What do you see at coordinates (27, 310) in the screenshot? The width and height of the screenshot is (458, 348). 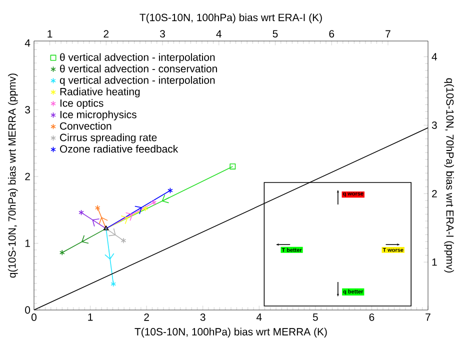 I see `y-tick-label: 0` at bounding box center [27, 310].